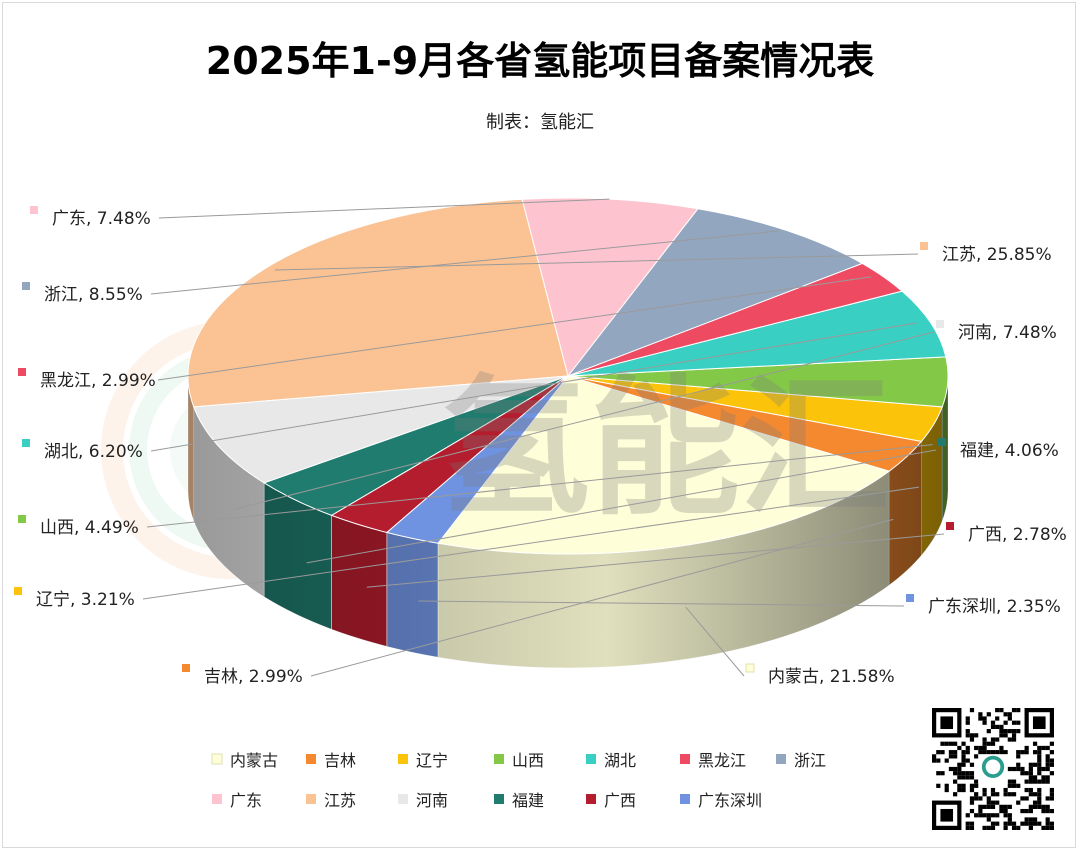  What do you see at coordinates (22, 519) in the screenshot?
I see `label-marker-山西` at bounding box center [22, 519].